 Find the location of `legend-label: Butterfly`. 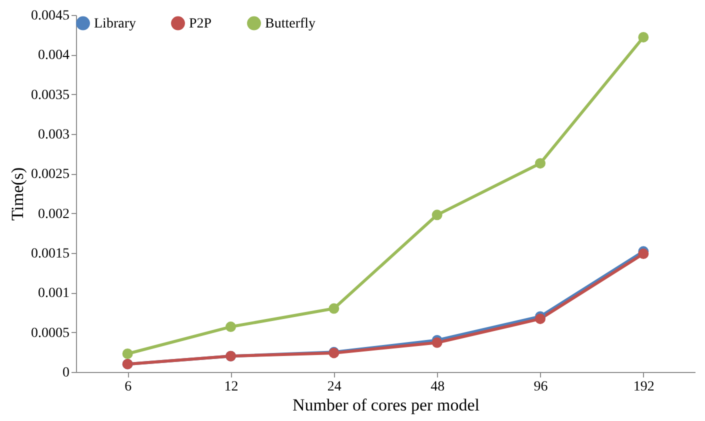

legend-label: Butterfly is located at coordinates (290, 24).